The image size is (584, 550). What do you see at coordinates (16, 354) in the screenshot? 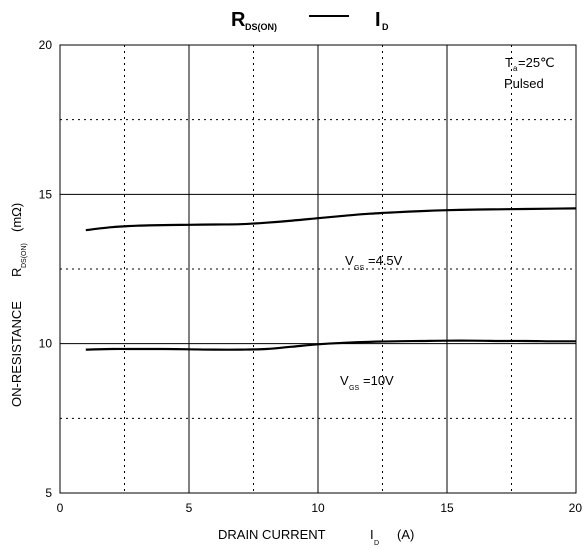
I see `y-axis-title: ON-RESISTANCE` at bounding box center [16, 354].